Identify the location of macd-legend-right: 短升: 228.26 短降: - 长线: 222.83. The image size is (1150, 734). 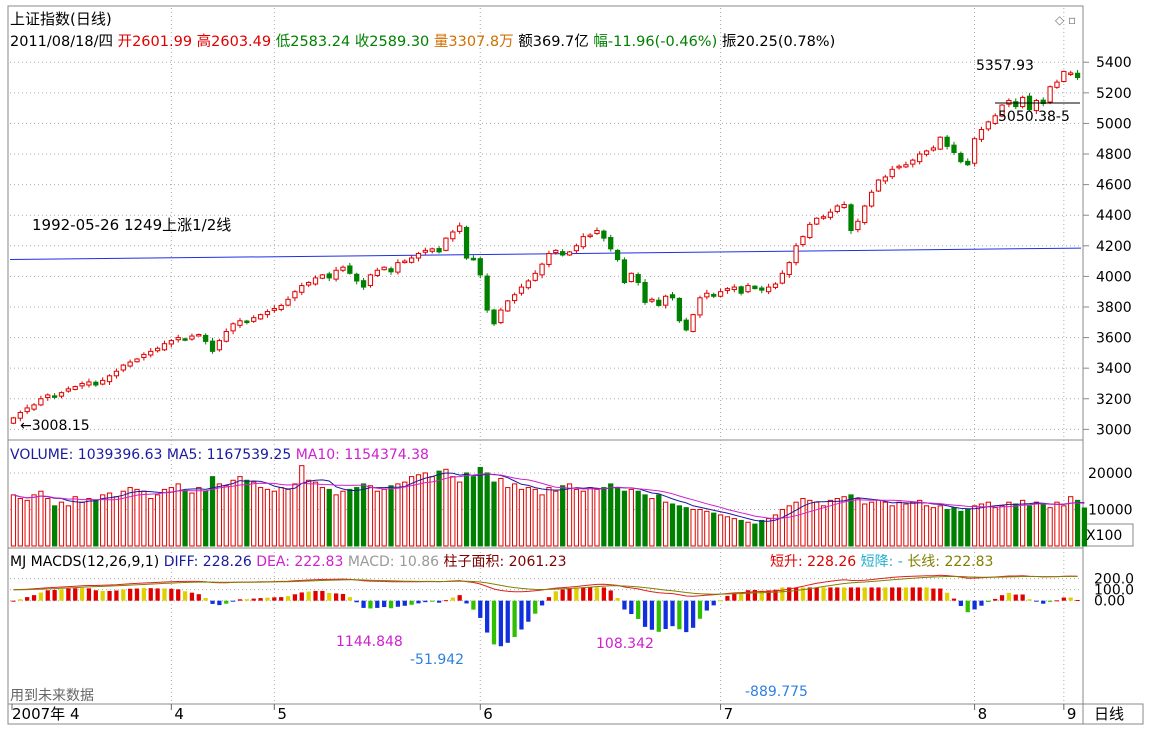
(881, 562).